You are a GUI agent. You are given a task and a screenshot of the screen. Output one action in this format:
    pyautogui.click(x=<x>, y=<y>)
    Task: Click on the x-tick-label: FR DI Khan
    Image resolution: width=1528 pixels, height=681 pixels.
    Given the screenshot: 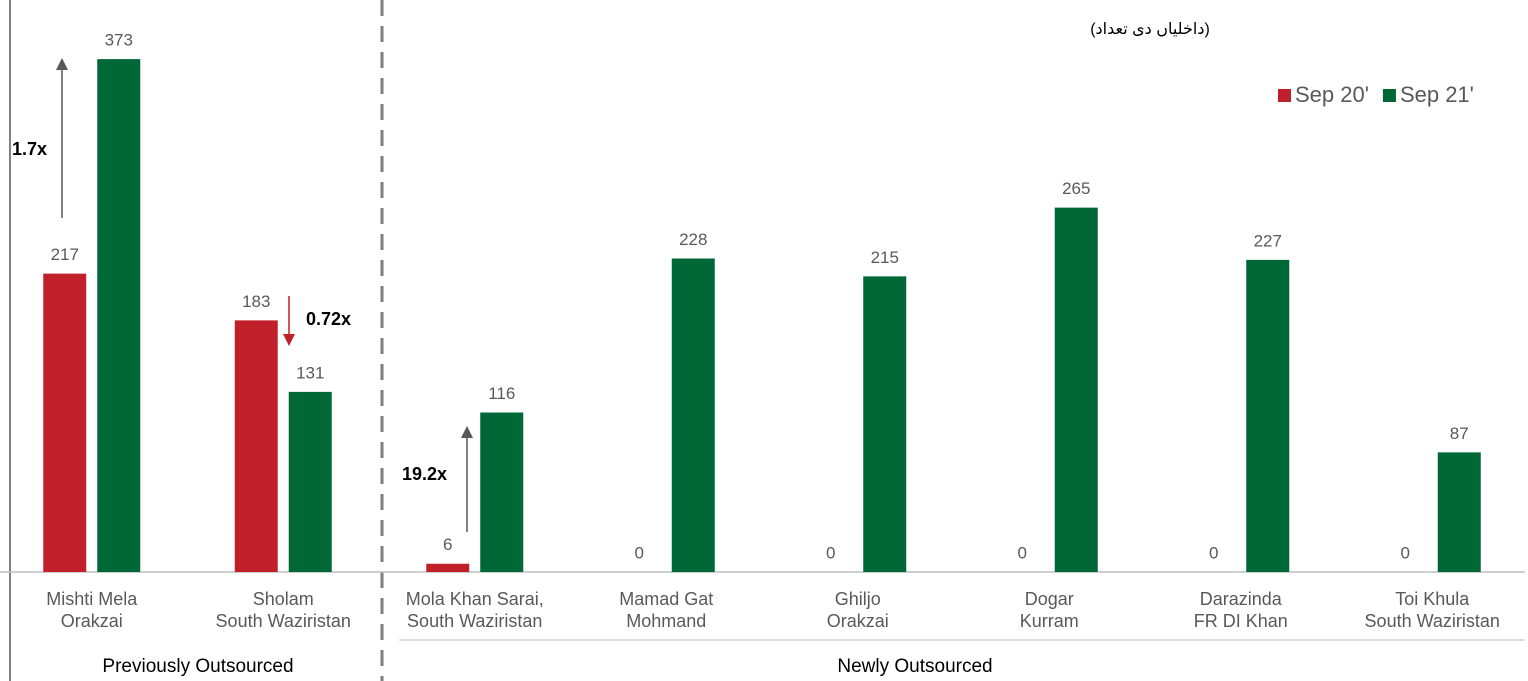 What is the action you would take?
    pyautogui.click(x=1241, y=621)
    